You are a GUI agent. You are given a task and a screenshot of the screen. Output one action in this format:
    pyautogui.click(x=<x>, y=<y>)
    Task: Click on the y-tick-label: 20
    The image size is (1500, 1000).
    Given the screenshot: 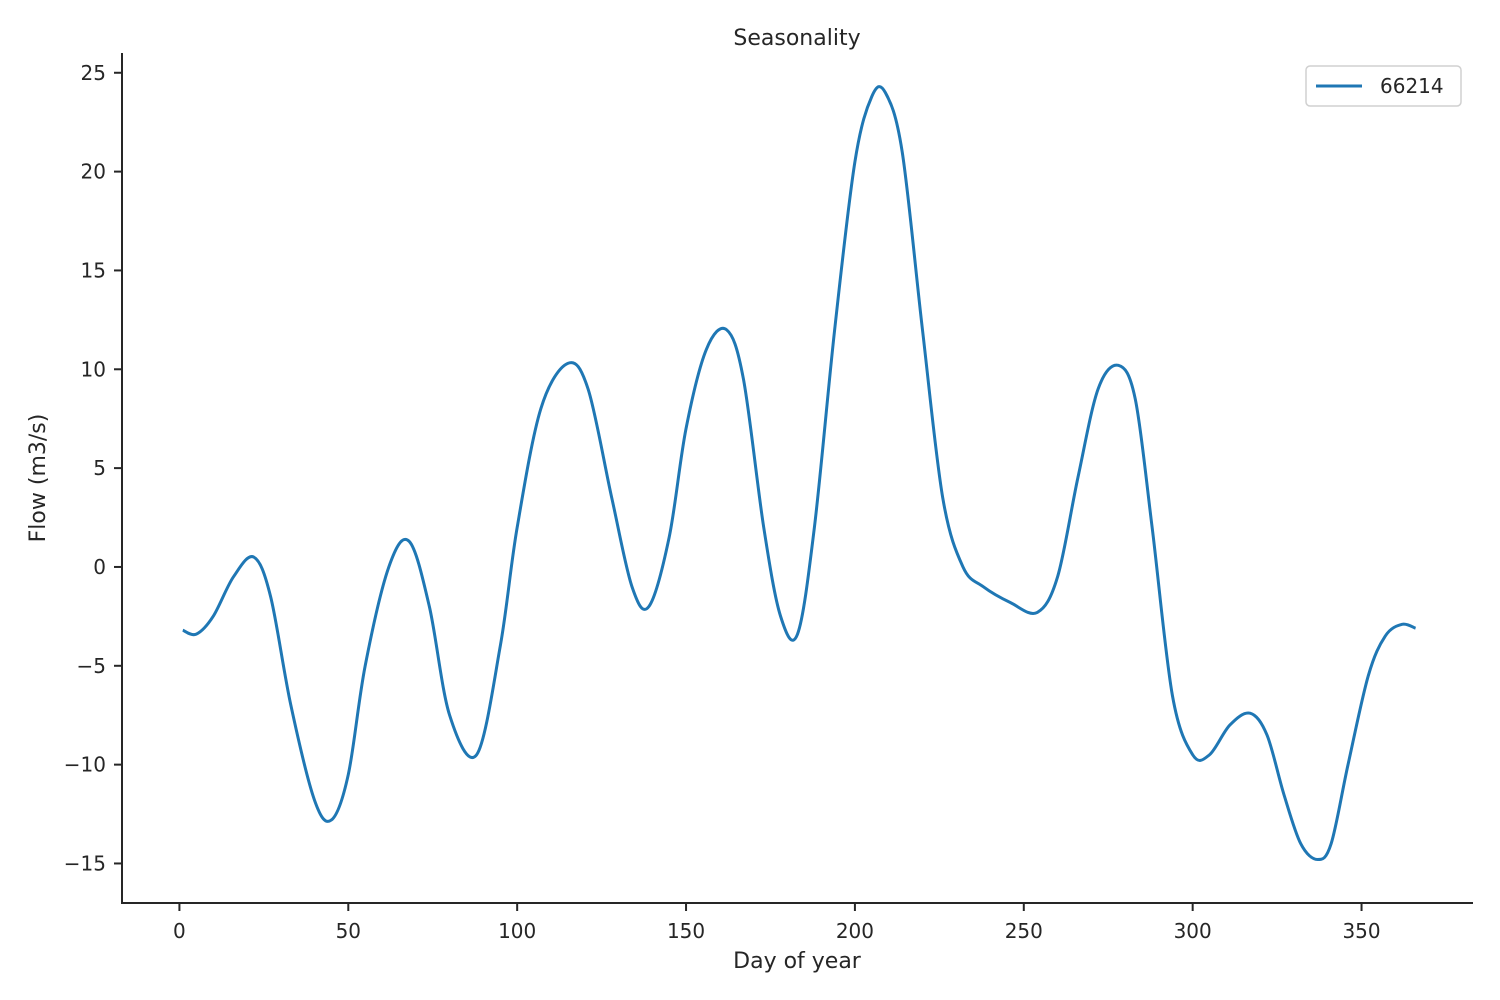 What is the action you would take?
    pyautogui.click(x=93, y=172)
    